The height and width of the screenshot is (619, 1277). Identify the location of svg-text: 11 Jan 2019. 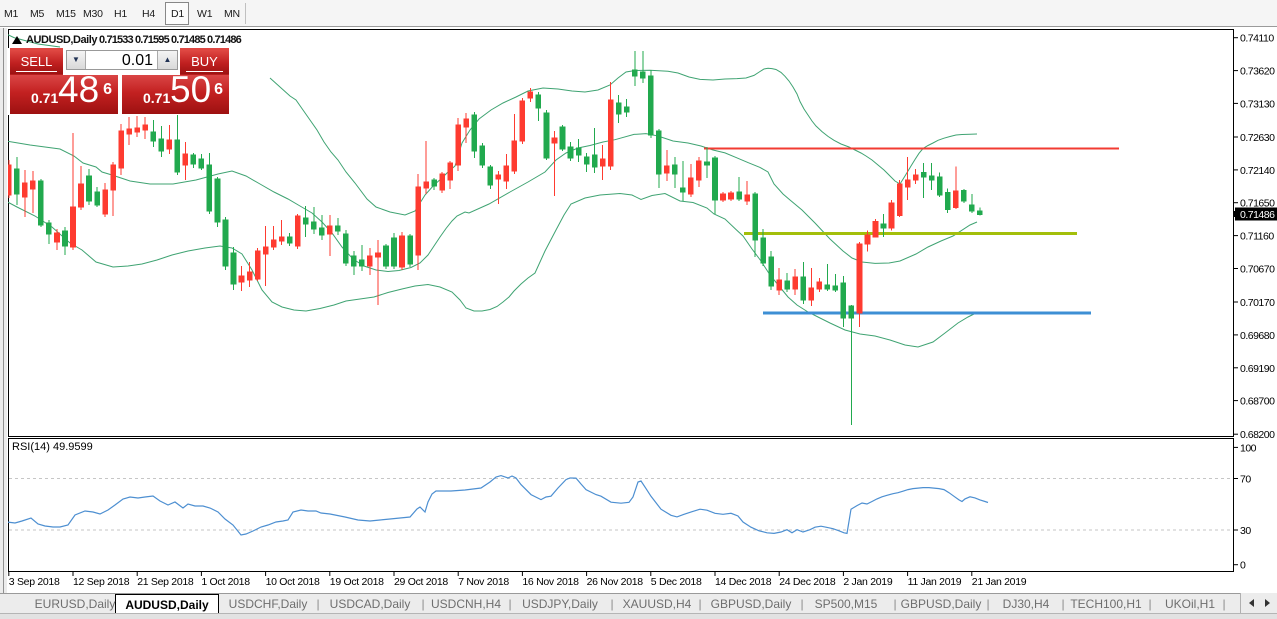
(935, 582).